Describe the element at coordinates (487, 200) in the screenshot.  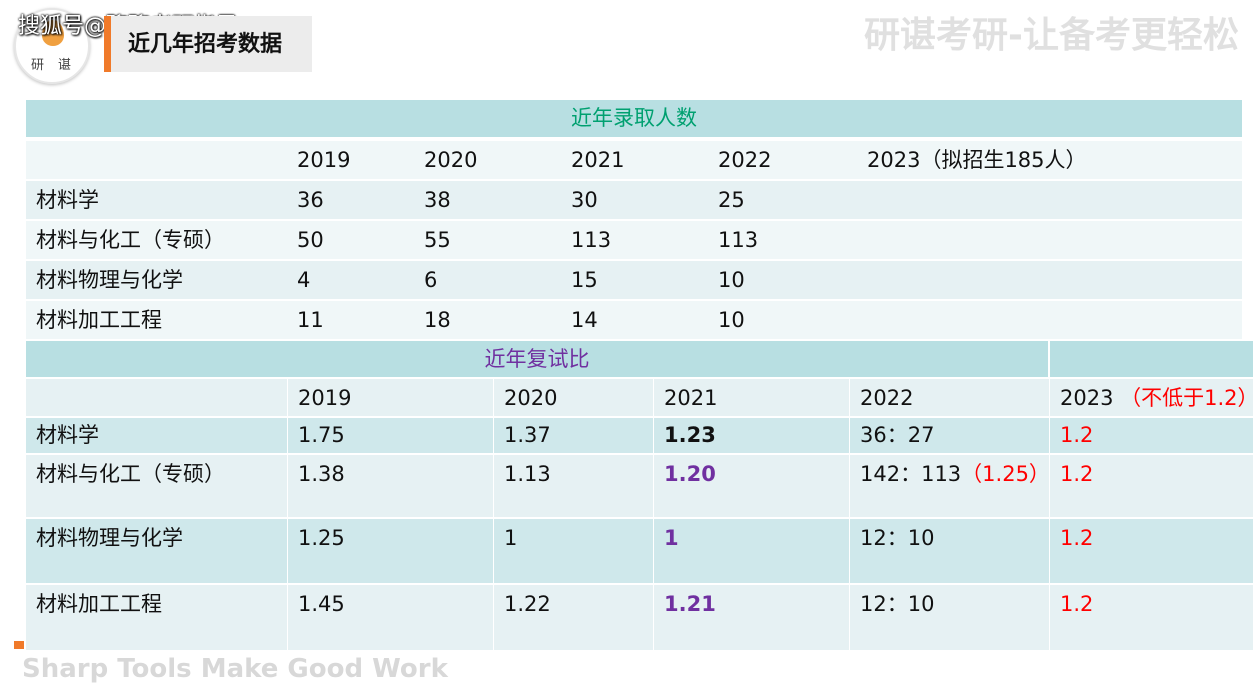
I see `admission-cell: 38` at that location.